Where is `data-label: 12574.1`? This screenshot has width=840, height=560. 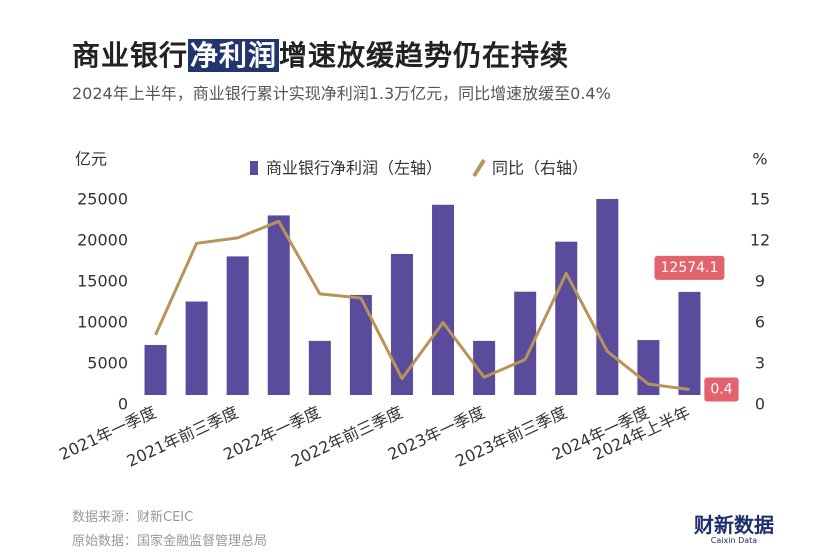 data-label: 12574.1 is located at coordinates (690, 268).